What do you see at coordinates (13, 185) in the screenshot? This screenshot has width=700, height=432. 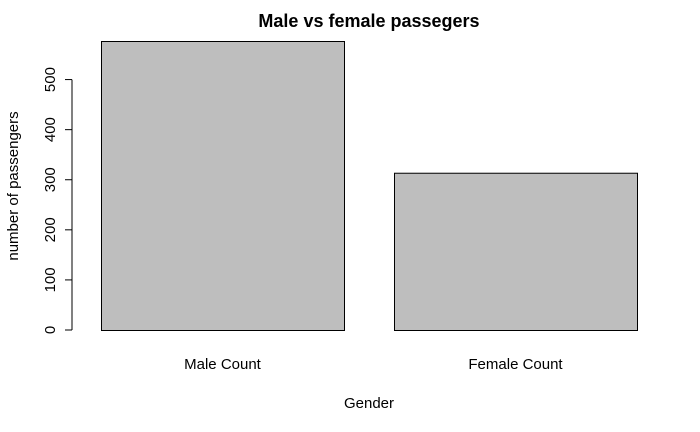 I see `y-axis-label: number of passengers` at bounding box center [13, 185].